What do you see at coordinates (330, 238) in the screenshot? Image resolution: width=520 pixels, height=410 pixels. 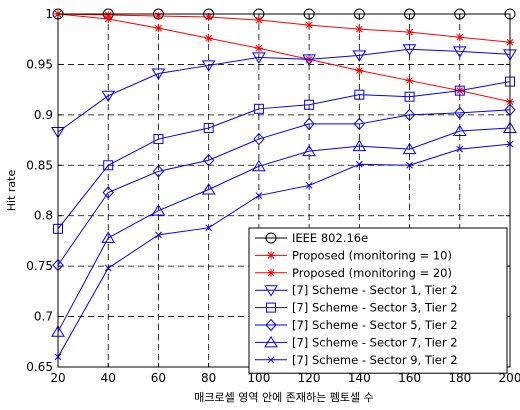 I see `legend-label: IEEE 802.16e` at bounding box center [330, 238].